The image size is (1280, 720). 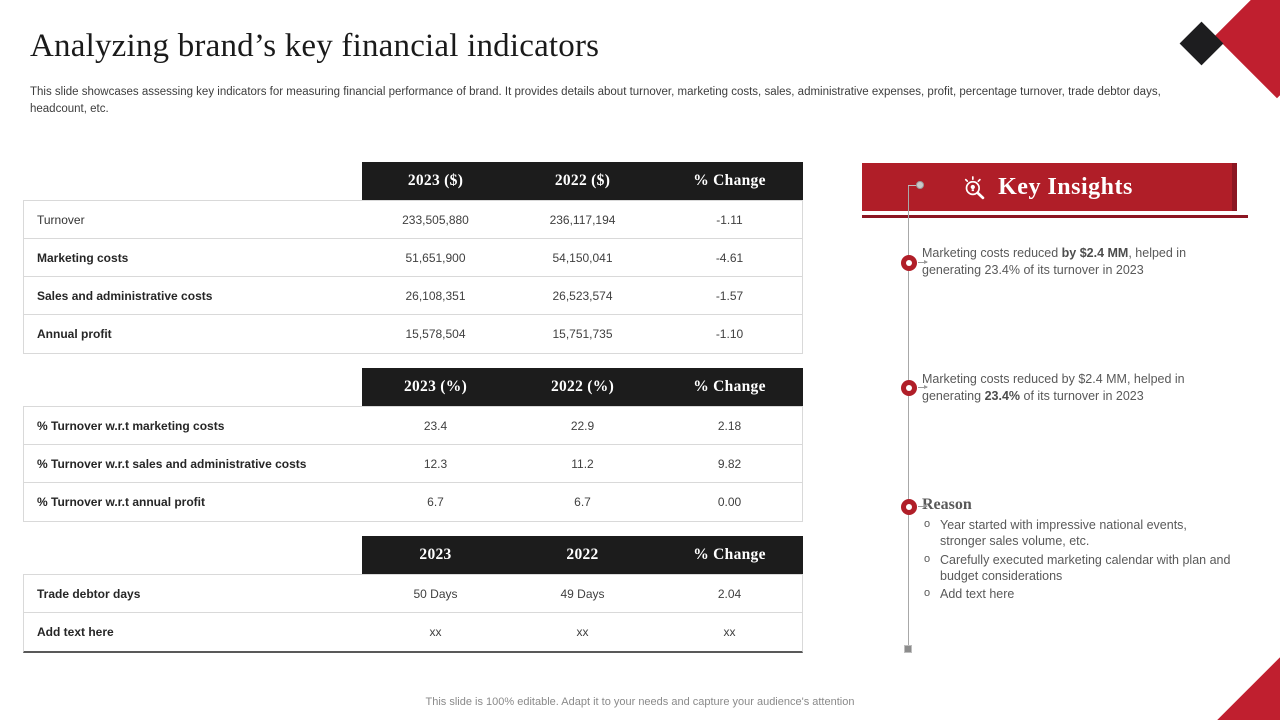 I want to click on cell-change: 2.18, so click(x=729, y=425).